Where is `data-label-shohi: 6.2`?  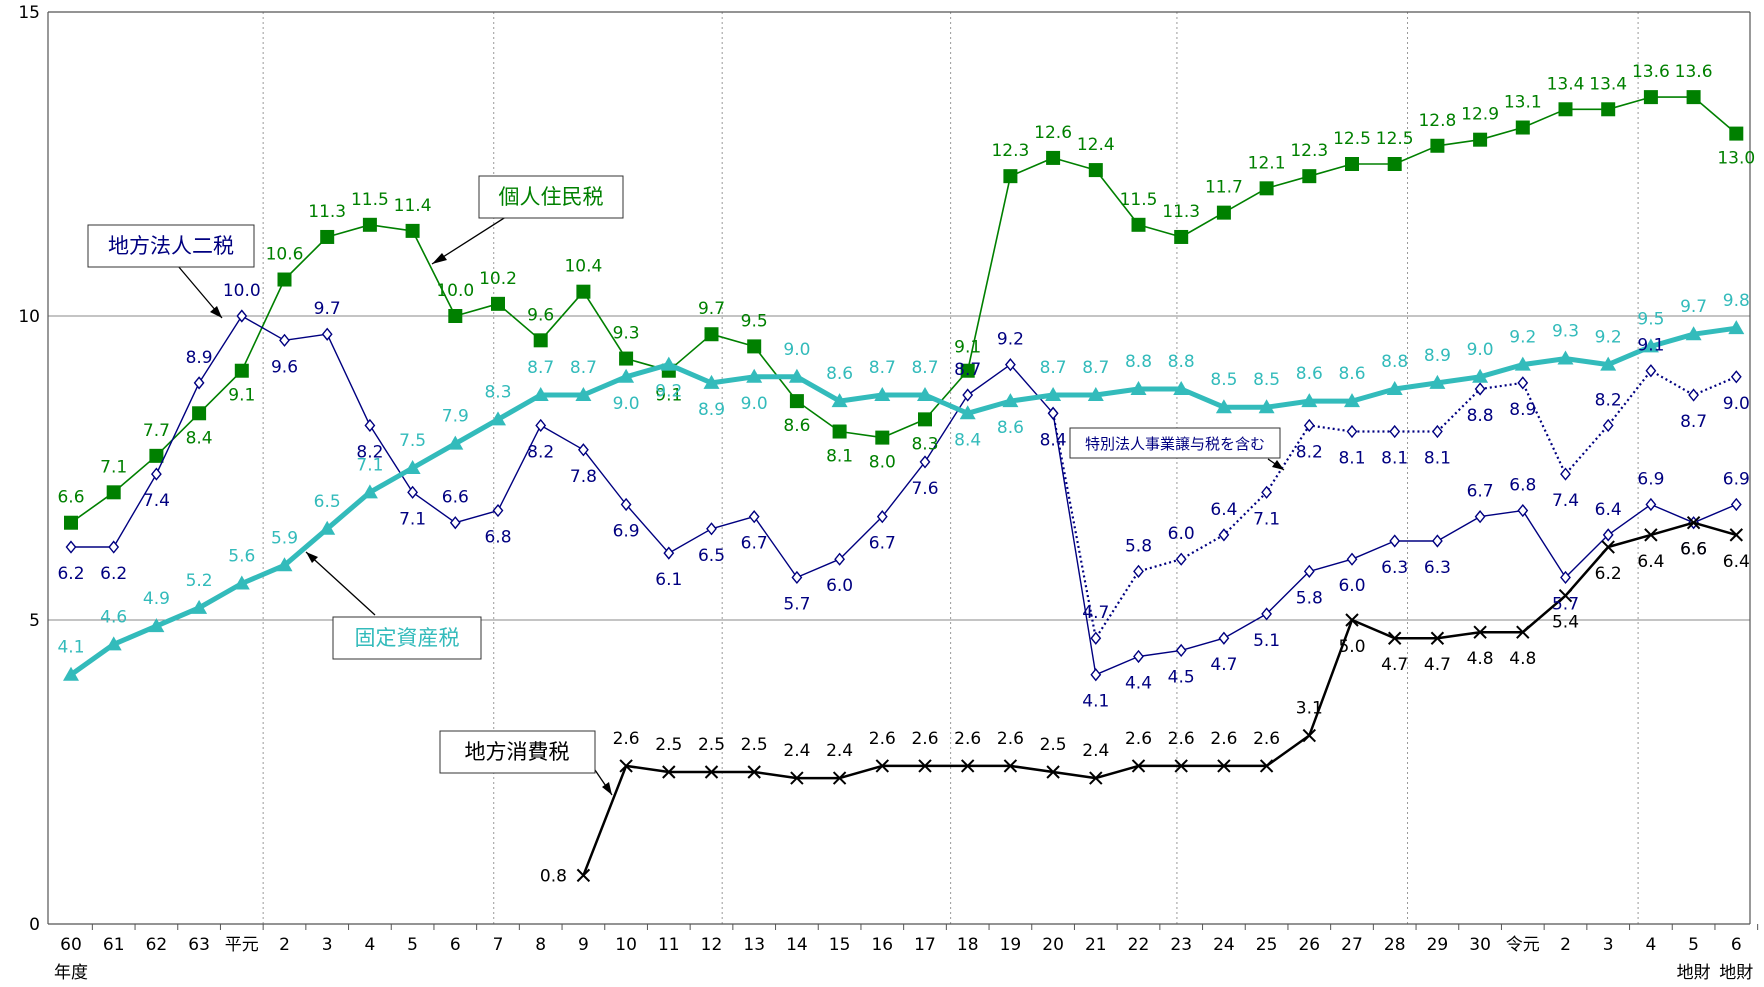 data-label-shohi: 6.2 is located at coordinates (1608, 574).